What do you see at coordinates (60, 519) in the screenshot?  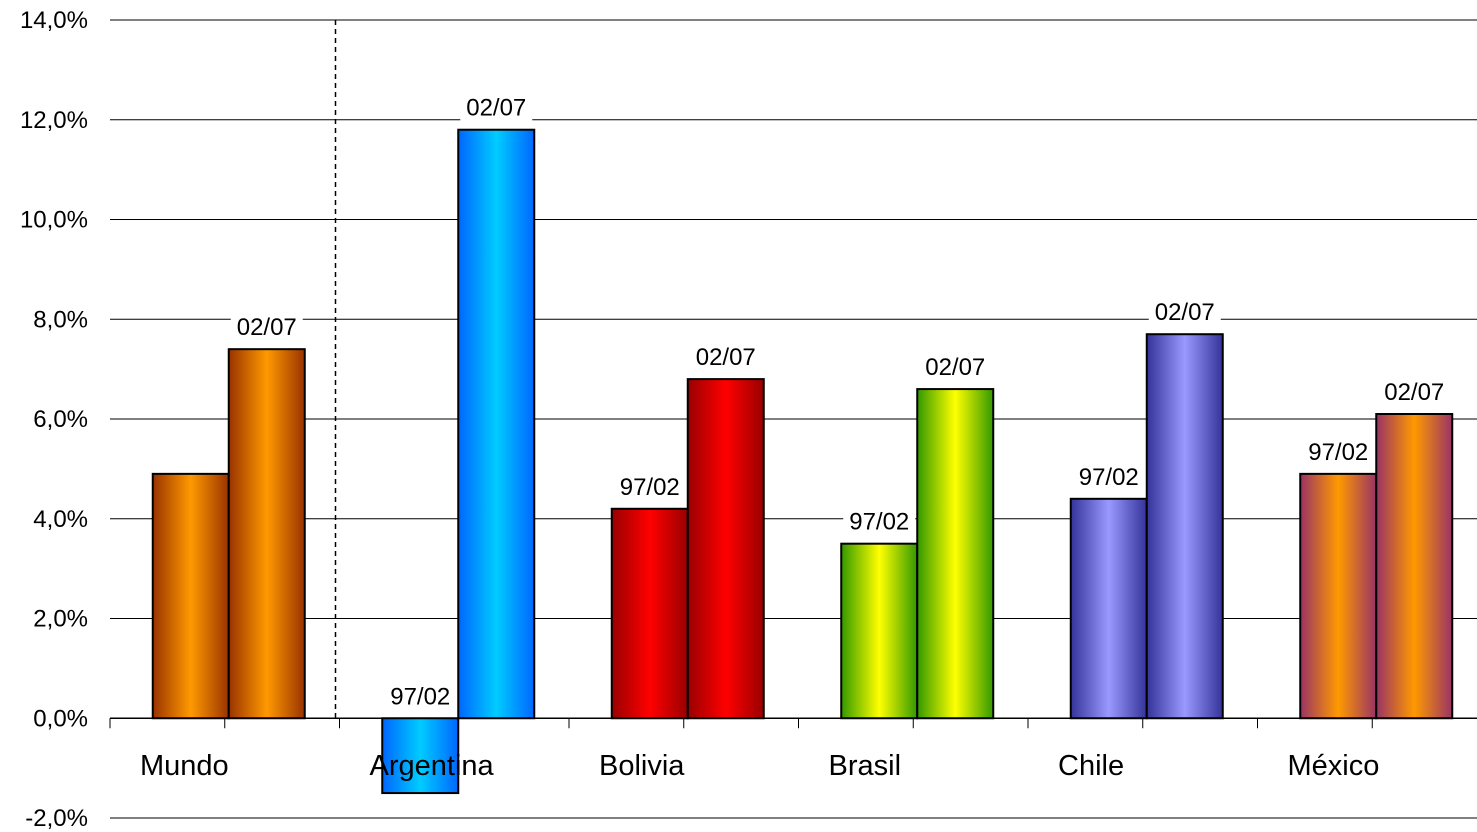 I see `y-tick-label: 4,0%` at bounding box center [60, 519].